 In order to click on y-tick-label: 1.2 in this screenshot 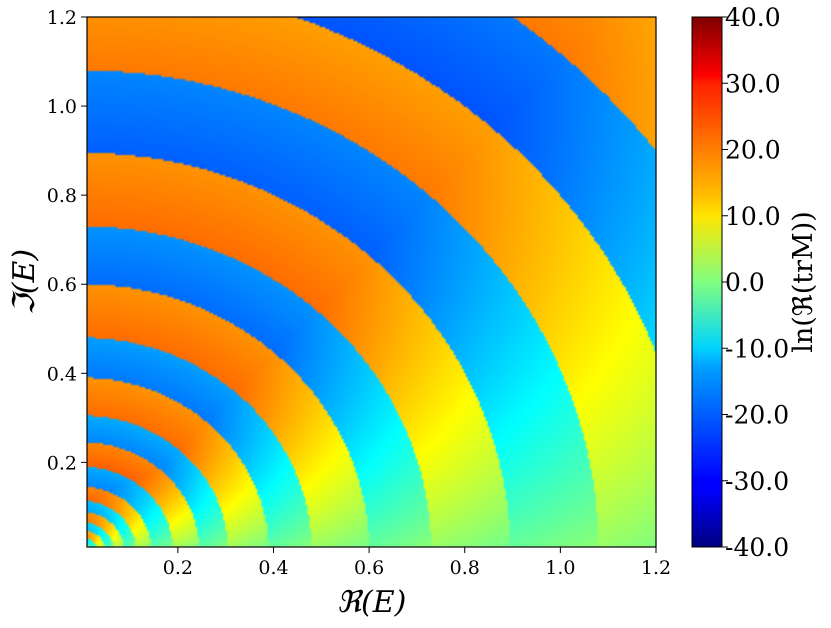, I will do `click(62, 18)`.